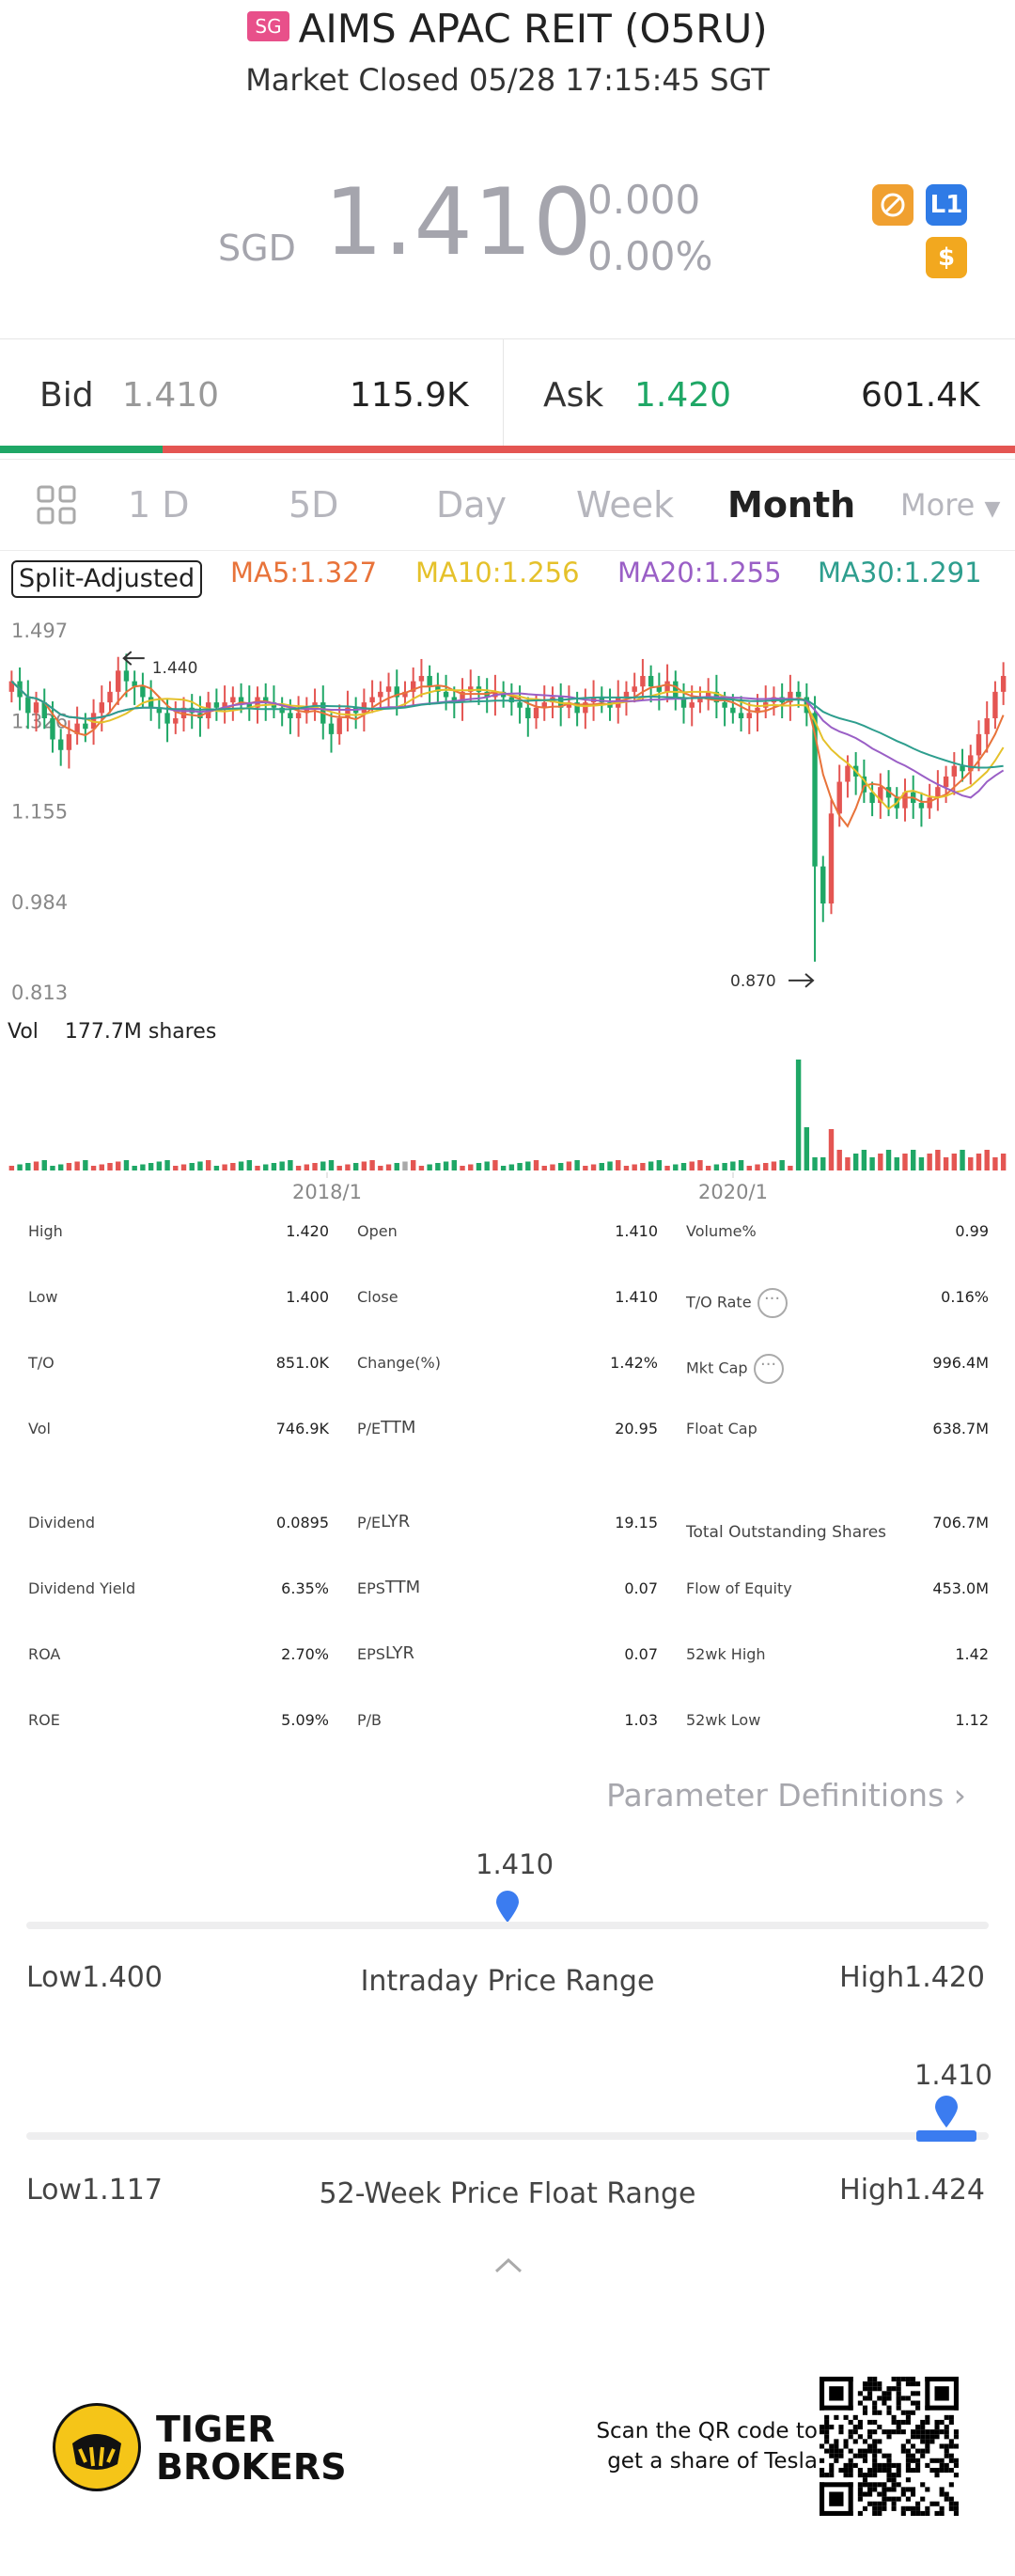  I want to click on stat-label: T/O, so click(41, 1363).